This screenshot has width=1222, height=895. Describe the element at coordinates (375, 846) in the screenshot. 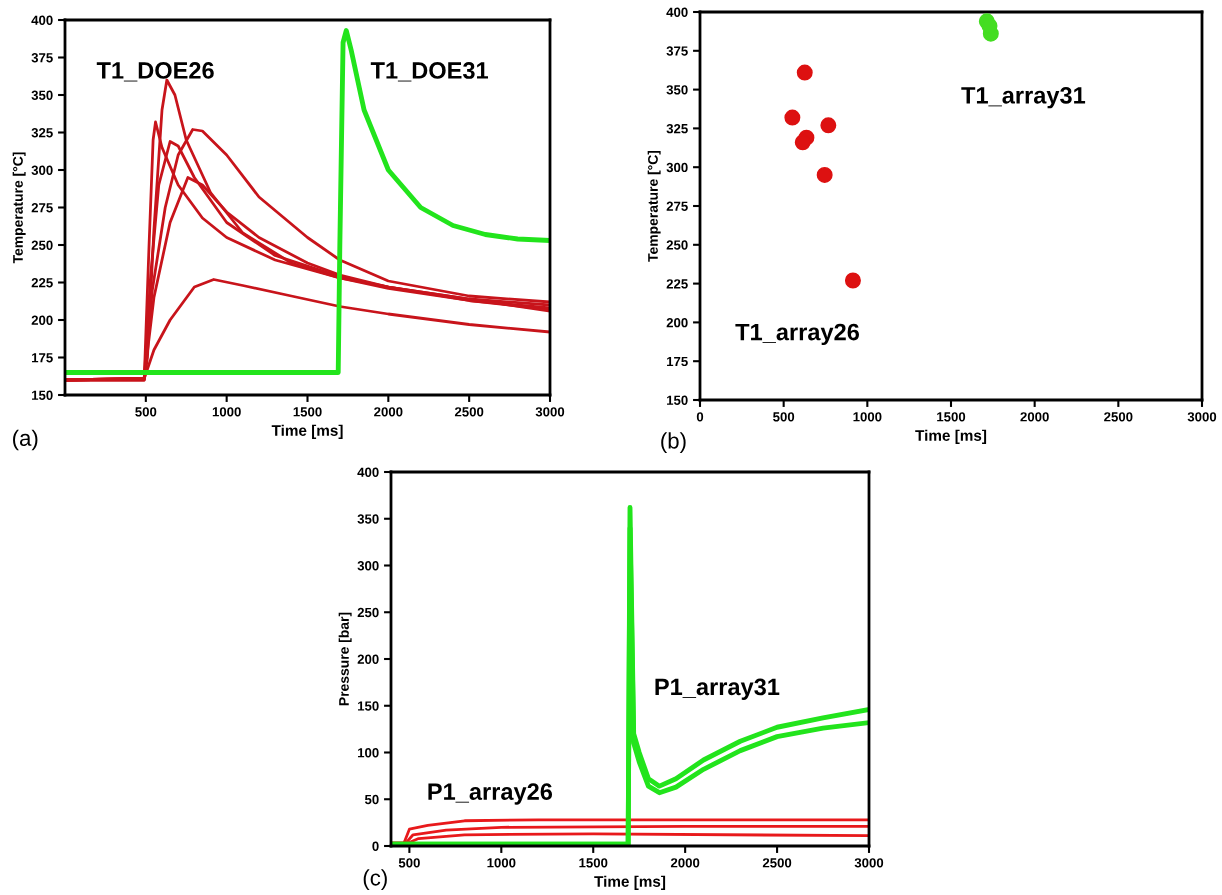

I see `y-tick-label: 0` at that location.